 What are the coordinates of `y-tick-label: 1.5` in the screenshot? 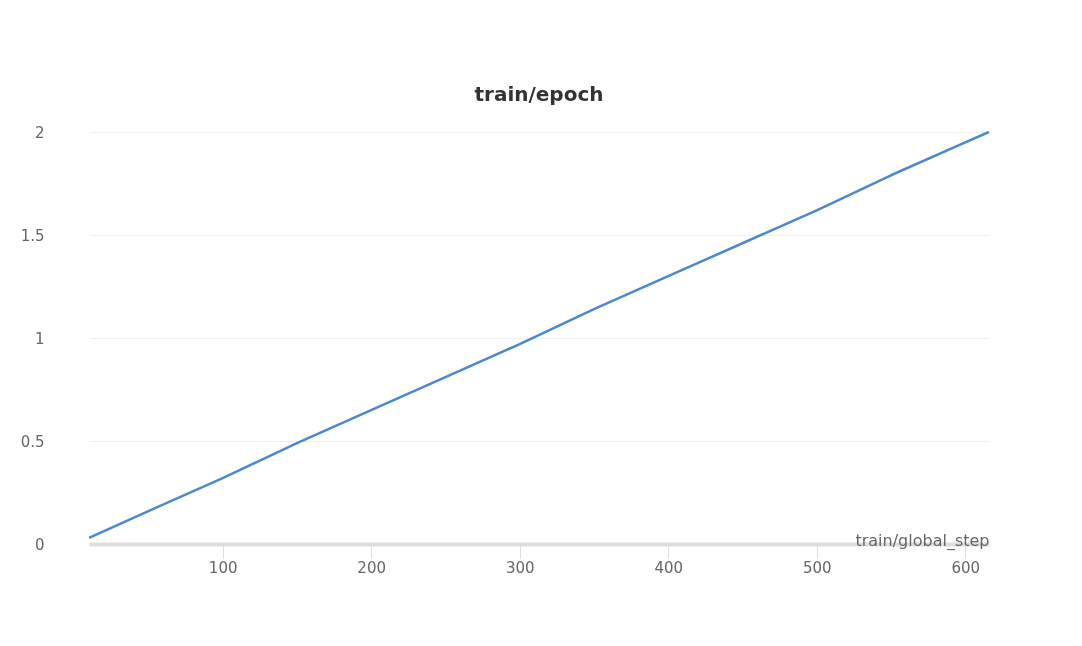 It's located at (32, 235).